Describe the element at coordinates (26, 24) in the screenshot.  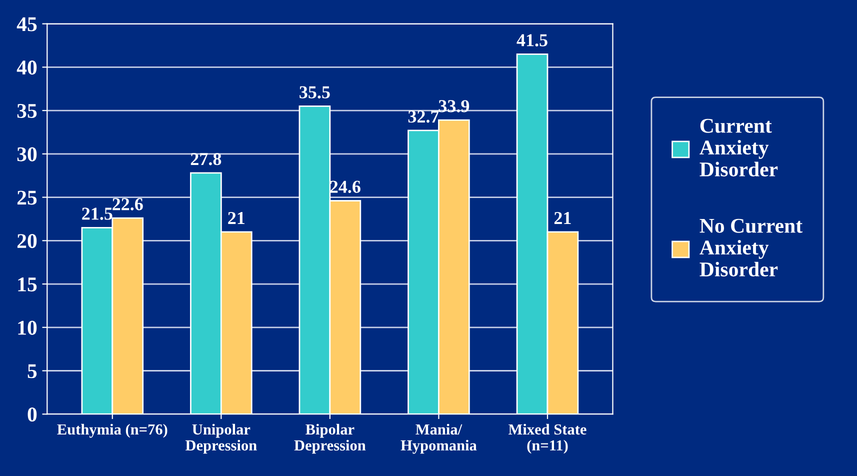
I see `y-tick-label: 45` at that location.